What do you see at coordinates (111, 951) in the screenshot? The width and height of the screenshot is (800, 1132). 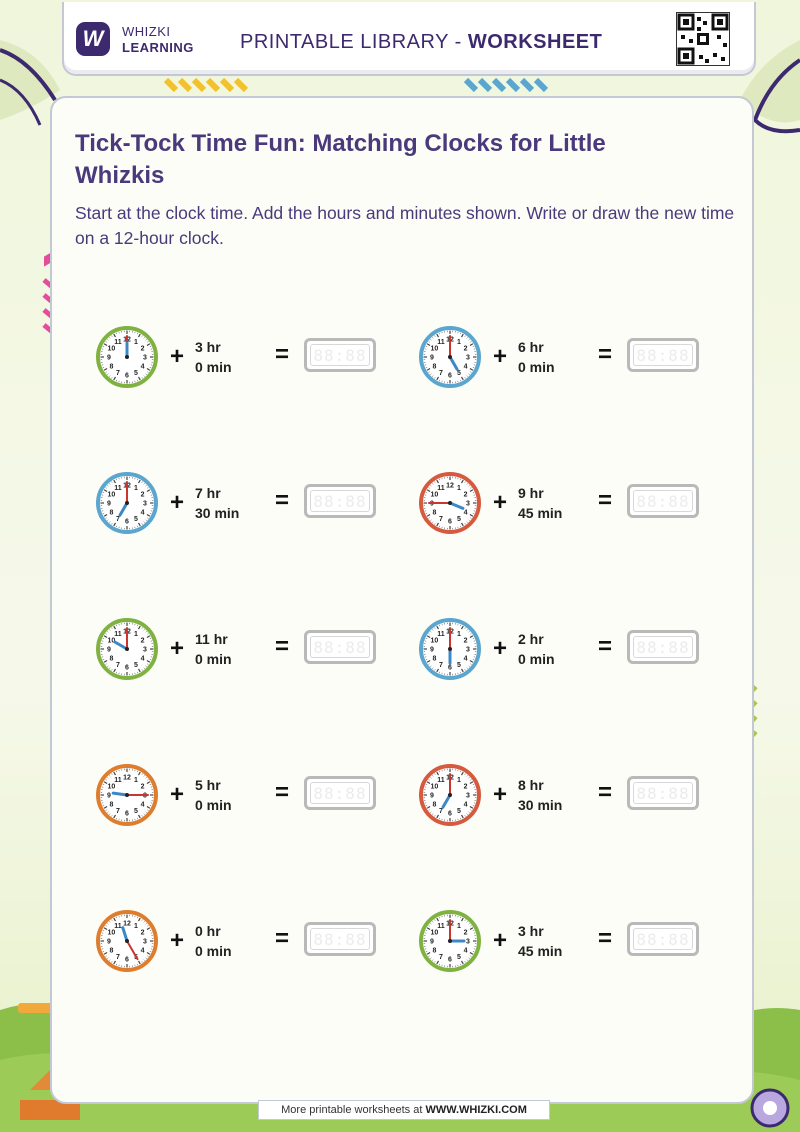 I see `clock-number: 8` at bounding box center [111, 951].